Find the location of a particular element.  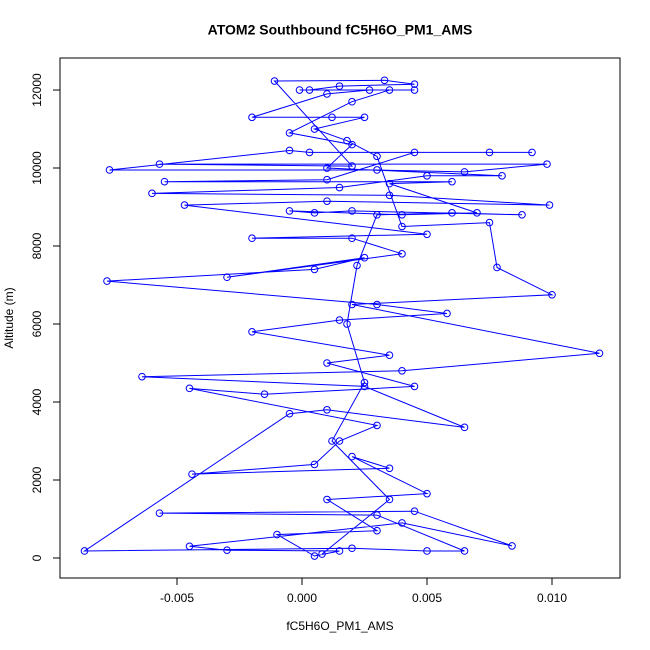

x-axis-label: fC5H6O_PM1_AMS is located at coordinates (339, 626).